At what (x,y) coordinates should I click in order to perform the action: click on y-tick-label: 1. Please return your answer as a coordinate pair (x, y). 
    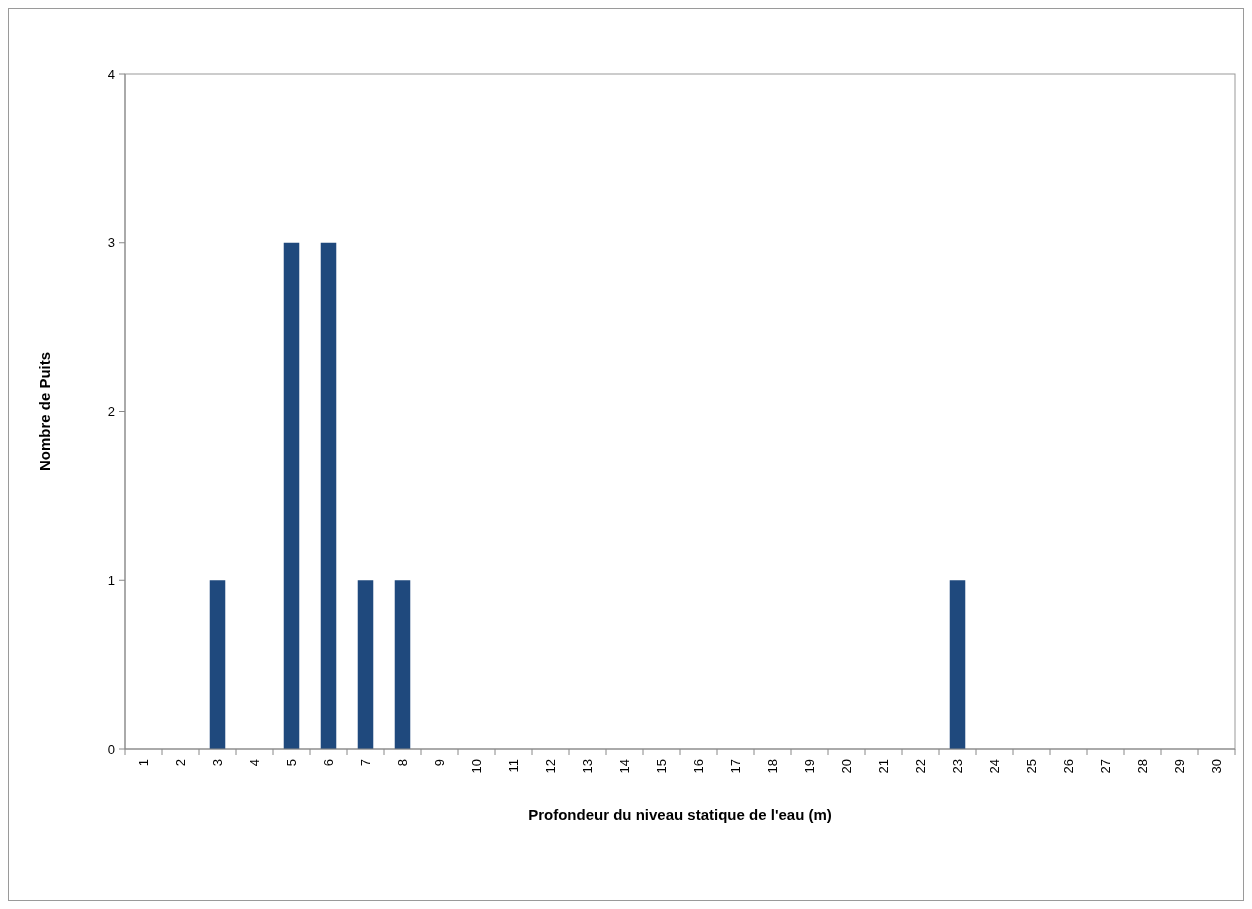
    Looking at the image, I should click on (111, 580).